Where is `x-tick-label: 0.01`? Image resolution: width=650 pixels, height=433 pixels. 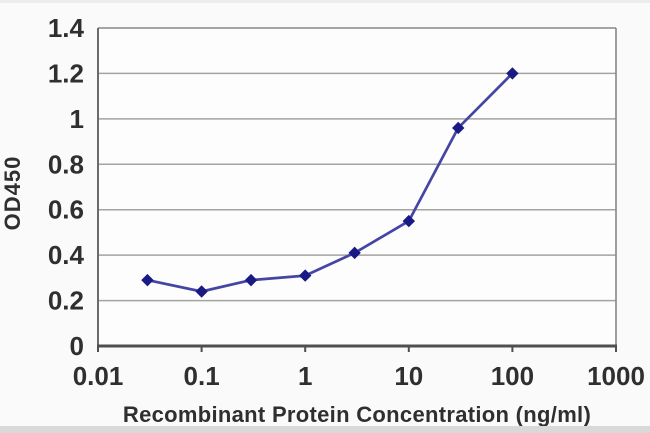
x-tick-label: 0.01 is located at coordinates (98, 376).